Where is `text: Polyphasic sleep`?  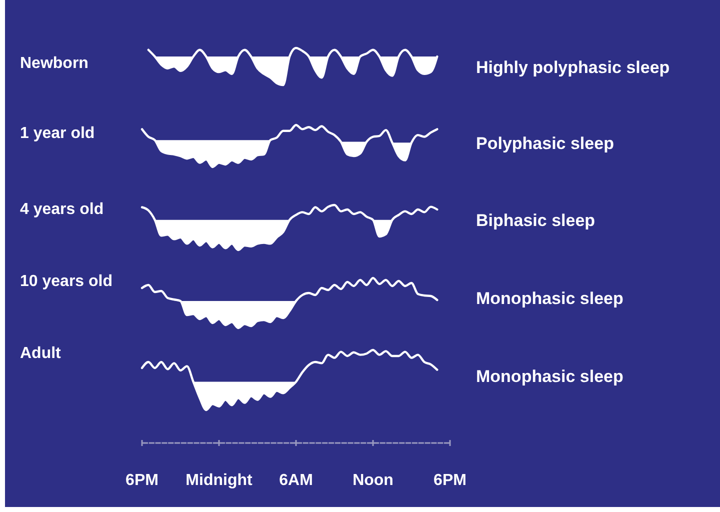 text: Polyphasic sleep is located at coordinates (545, 143).